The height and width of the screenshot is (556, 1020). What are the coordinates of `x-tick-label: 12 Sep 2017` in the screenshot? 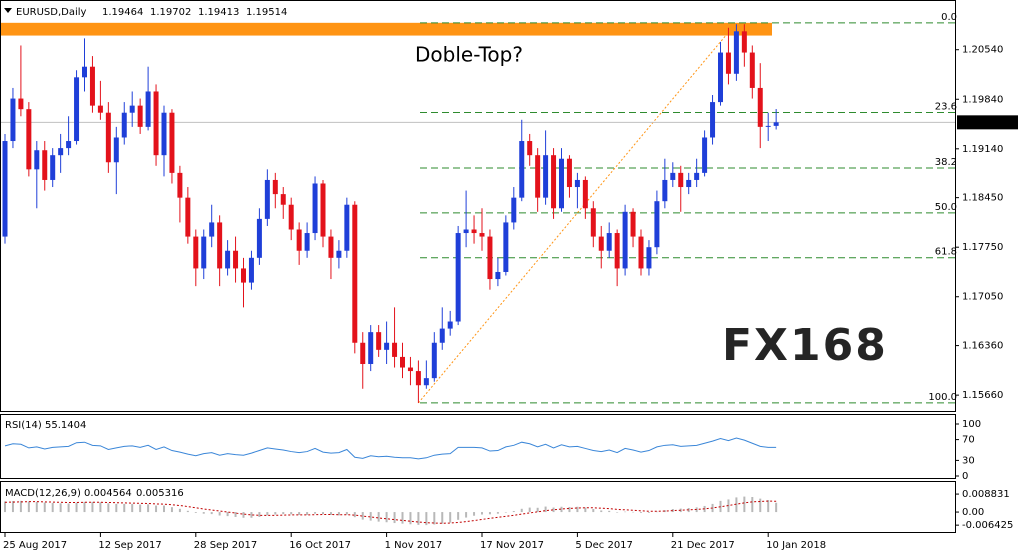 It's located at (129, 545).